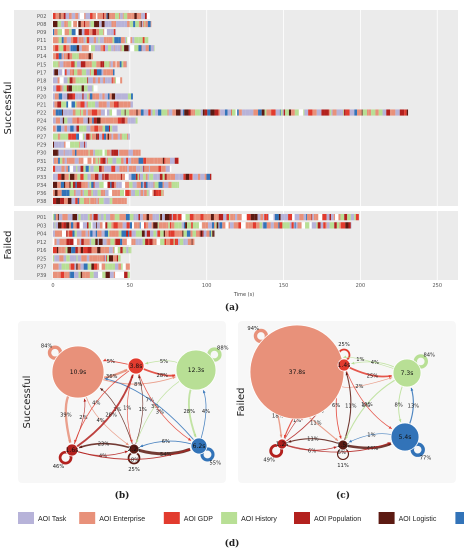 This screenshot has width=464, height=554. What do you see at coordinates (42, 518) in the screenshot?
I see `legend-item: AOI Task` at bounding box center [42, 518].